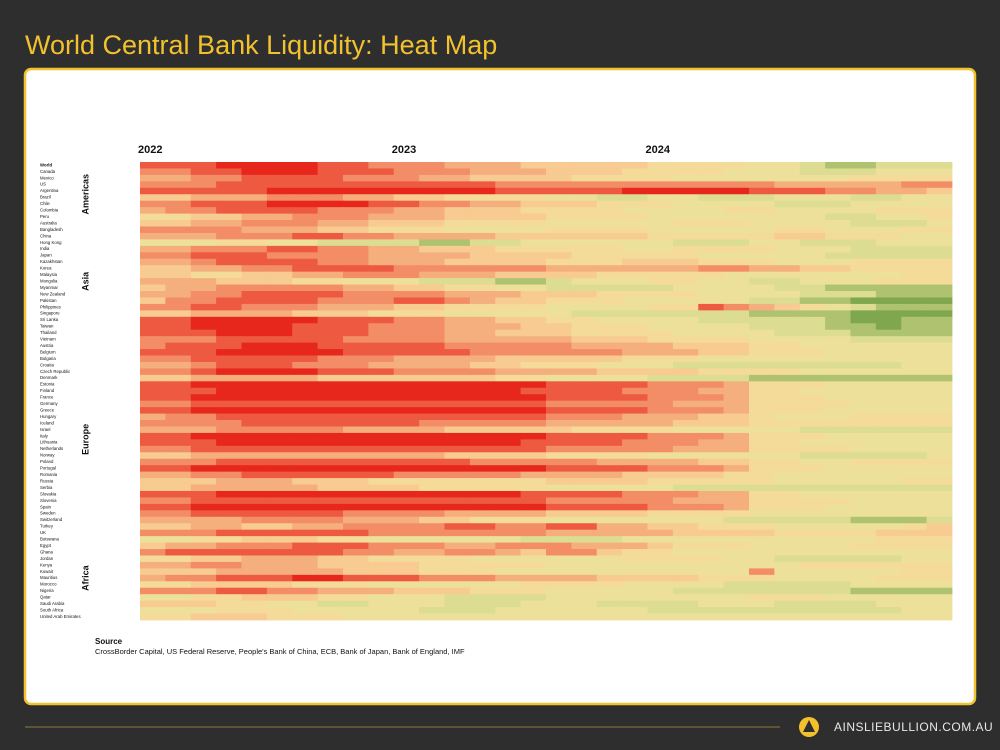 This screenshot has height=750, width=1000. What do you see at coordinates (55, 371) in the screenshot?
I see `row-label: Czech Republic` at bounding box center [55, 371].